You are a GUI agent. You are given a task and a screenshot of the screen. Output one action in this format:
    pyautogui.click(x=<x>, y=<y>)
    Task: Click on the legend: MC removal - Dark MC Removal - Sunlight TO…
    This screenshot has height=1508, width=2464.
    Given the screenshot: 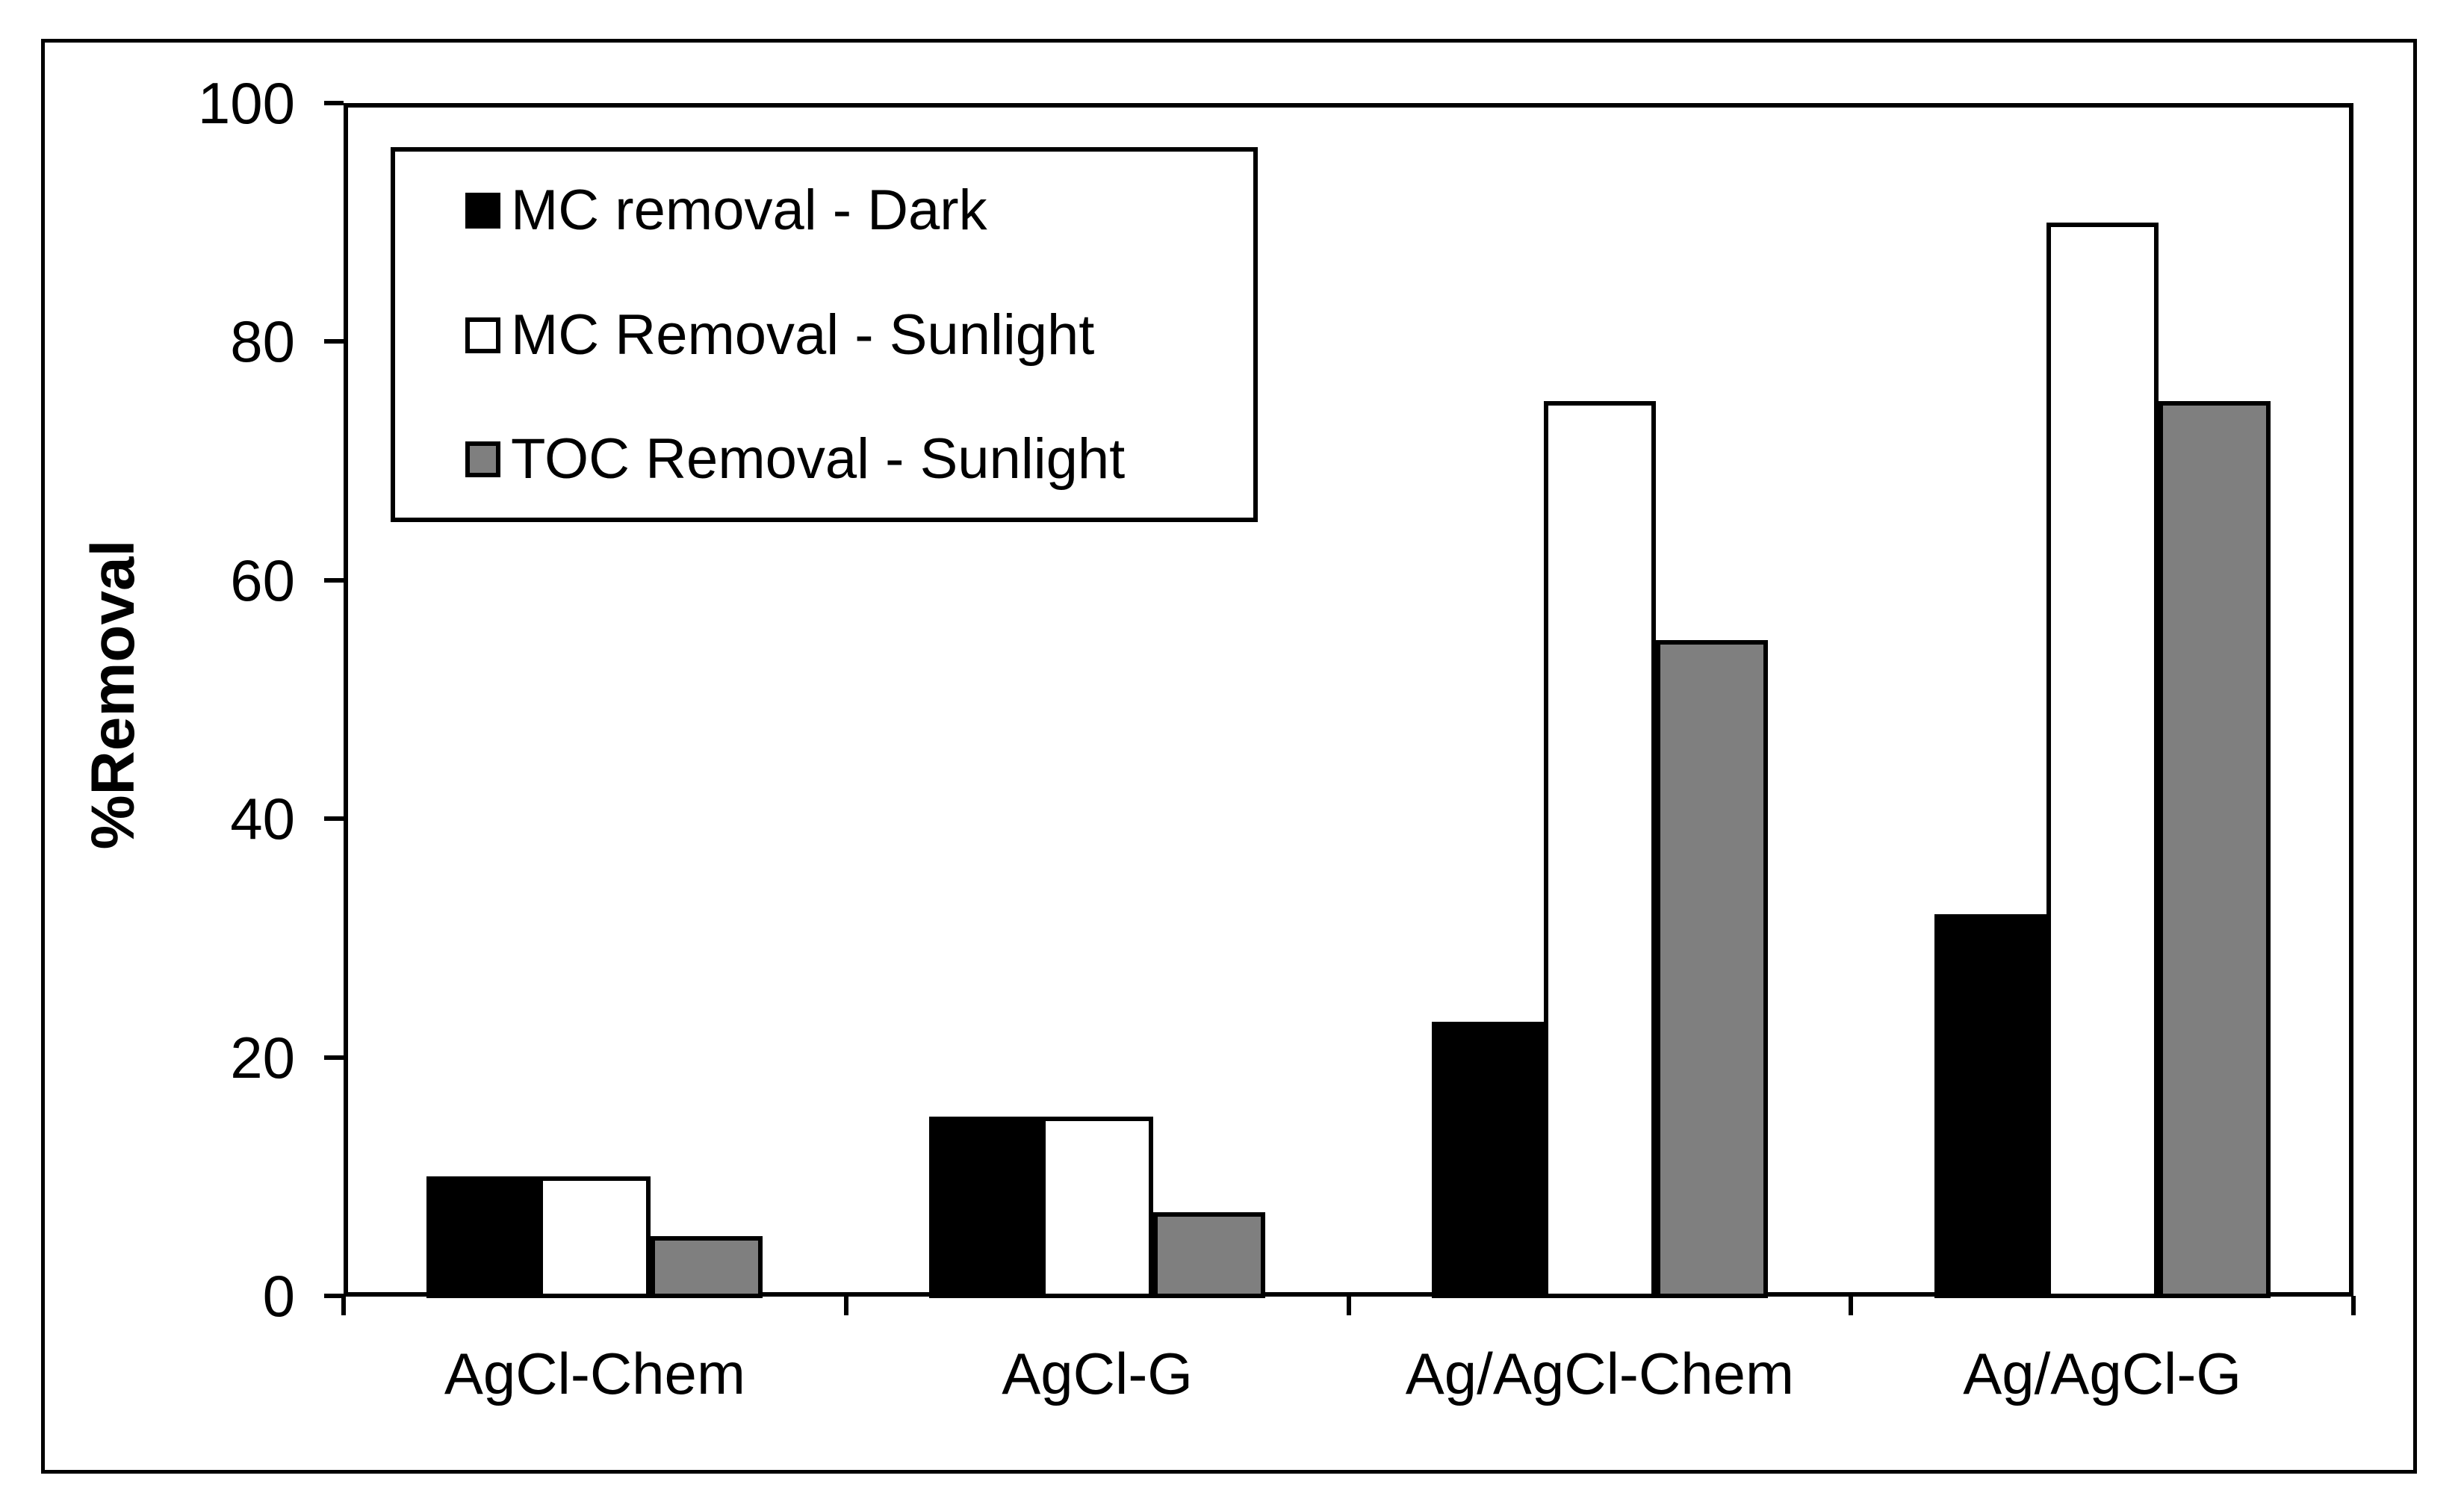 What is the action you would take?
    pyautogui.click(x=824, y=334)
    